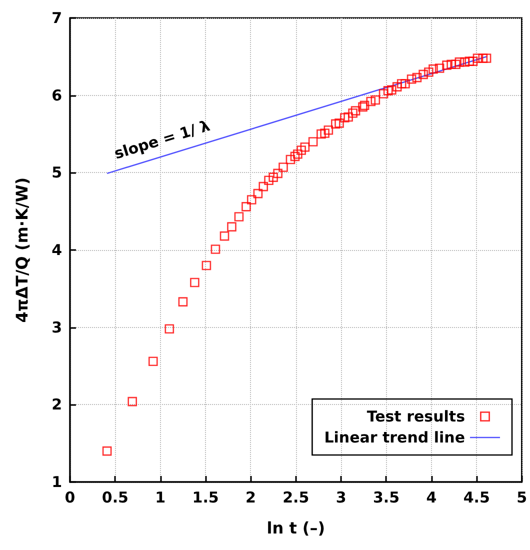 Image resolution: width=530 pixels, height=550 pixels. What do you see at coordinates (296, 497) in the screenshot?
I see `x-tick-label: 2.5` at bounding box center [296, 497].